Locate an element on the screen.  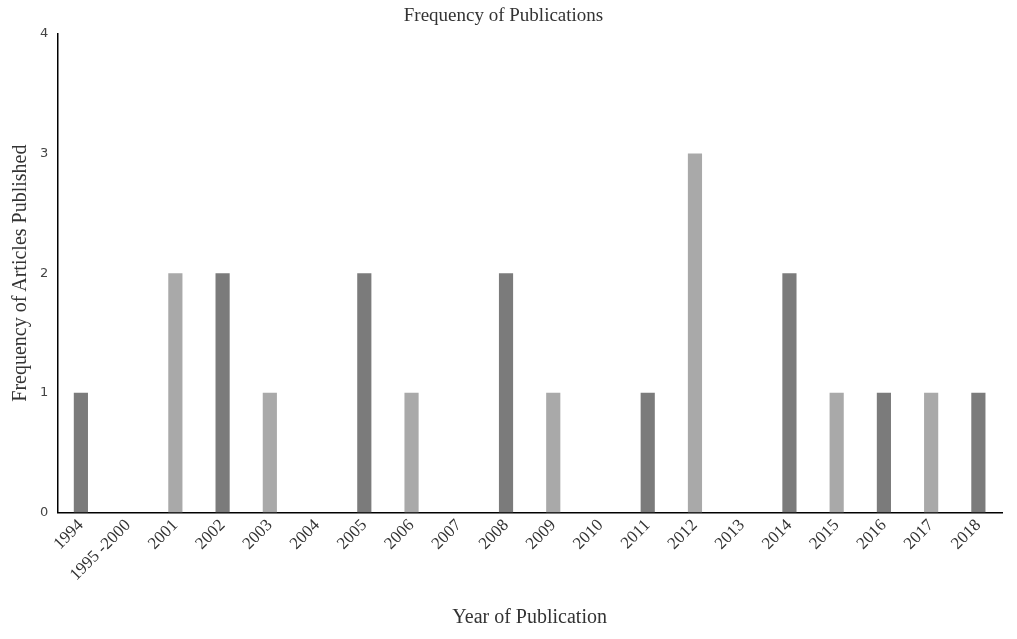
y-tick-label: 0 is located at coordinates (44, 511).